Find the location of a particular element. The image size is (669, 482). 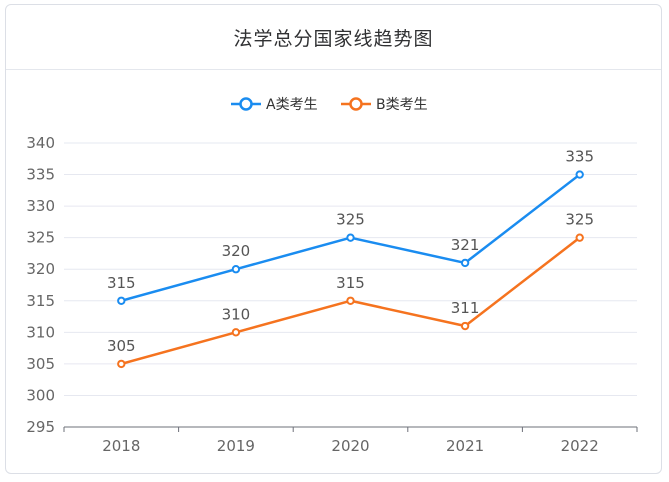

legend-label: A类考生 is located at coordinates (292, 105).